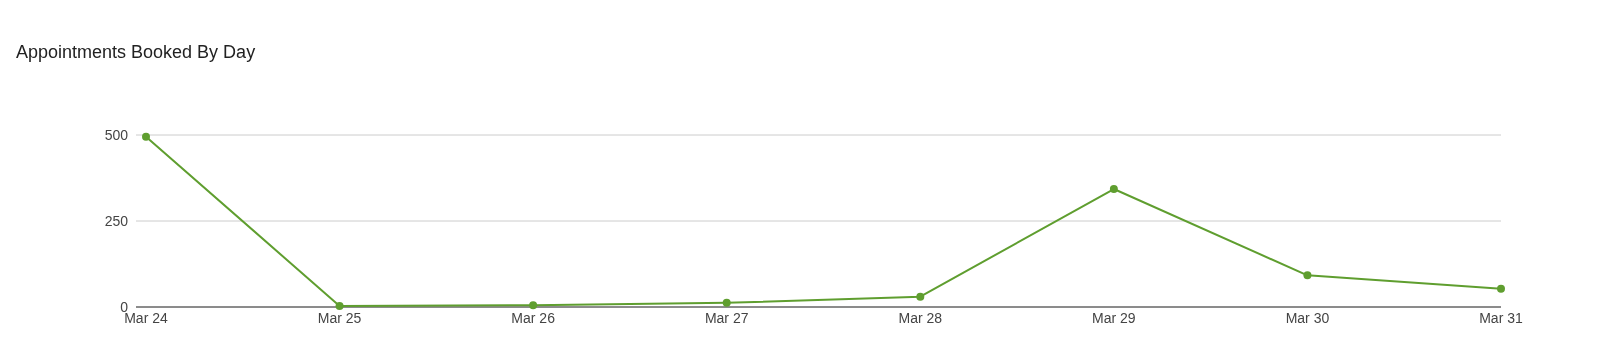 Image resolution: width=1600 pixels, height=343 pixels. What do you see at coordinates (116, 220) in the screenshot?
I see `y-tick-label: 250` at bounding box center [116, 220].